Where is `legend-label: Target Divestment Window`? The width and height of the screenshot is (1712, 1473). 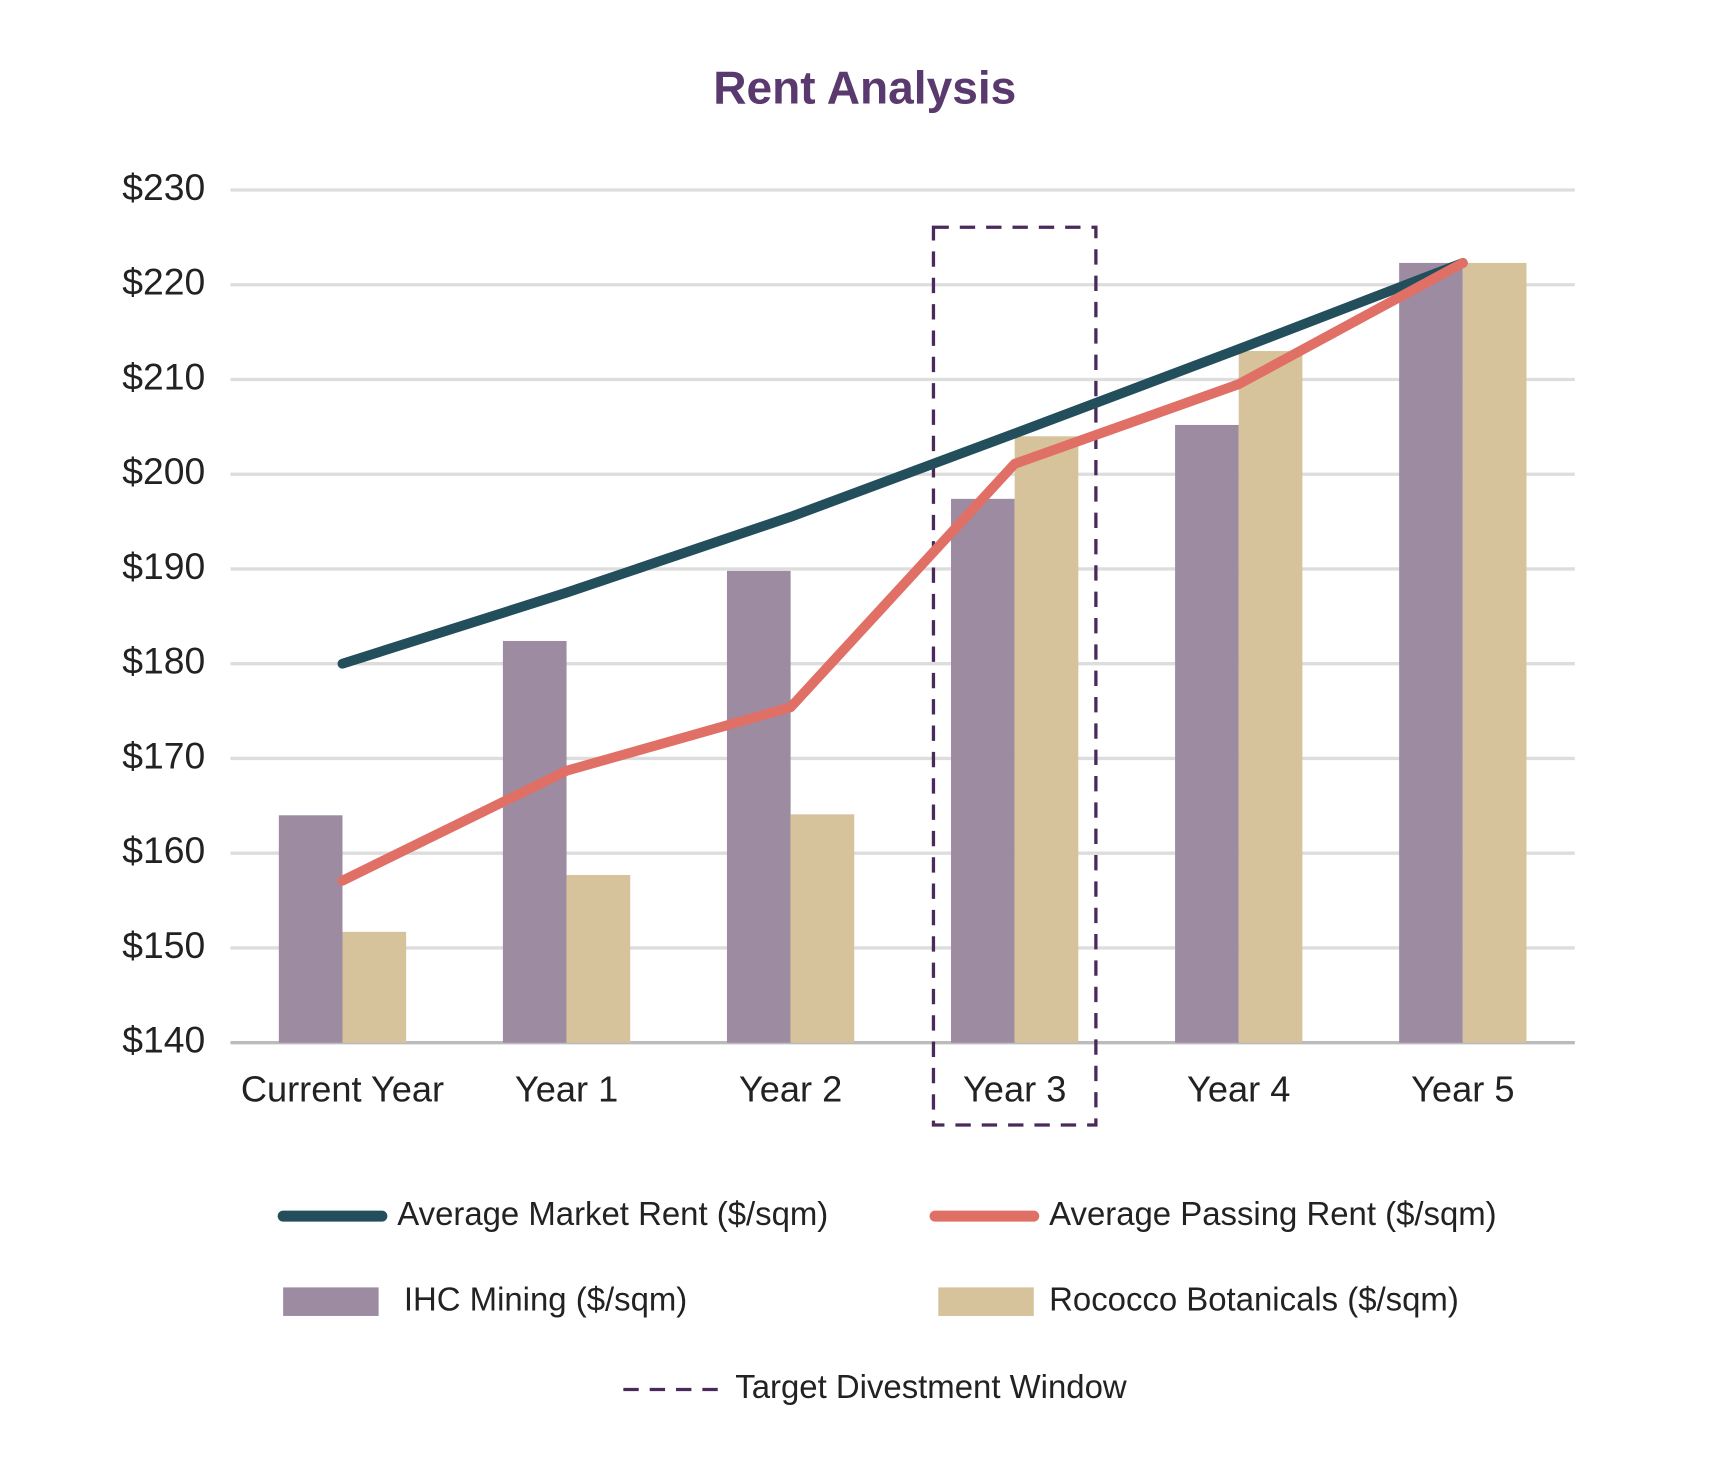 legend-label: Target Divestment Window is located at coordinates (931, 1386).